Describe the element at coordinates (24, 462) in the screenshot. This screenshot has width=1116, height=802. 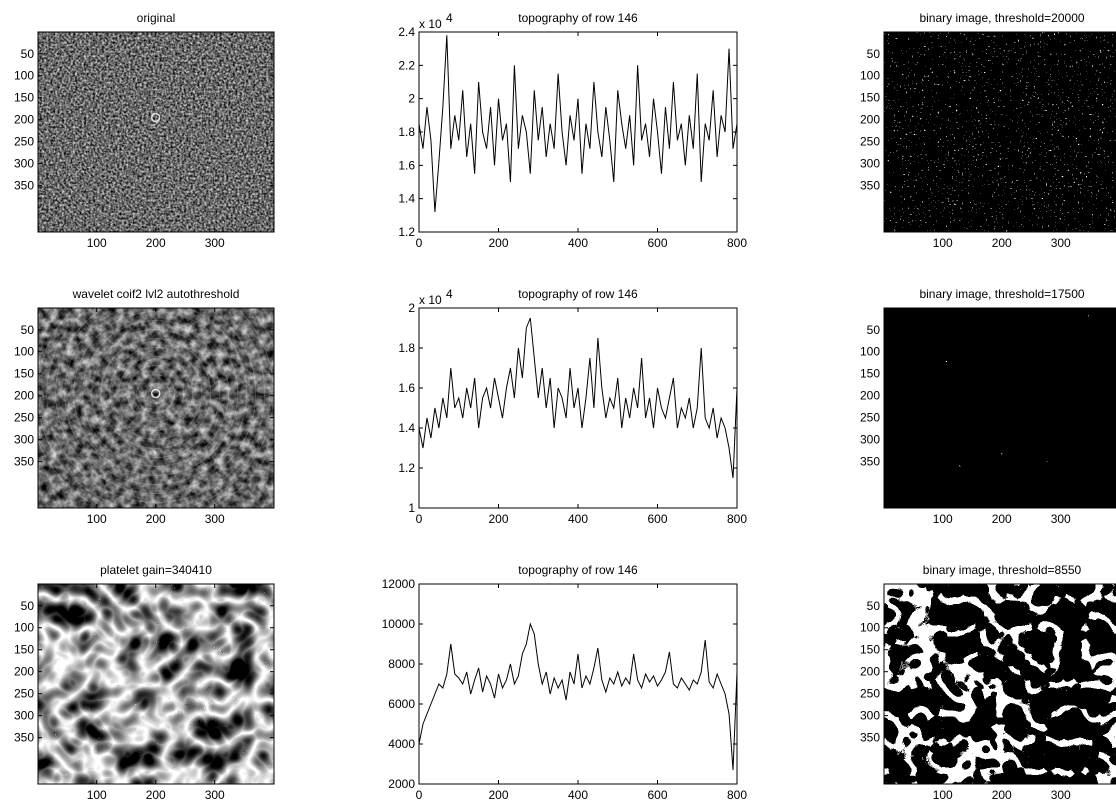
I see `y-tick-label: 350` at that location.